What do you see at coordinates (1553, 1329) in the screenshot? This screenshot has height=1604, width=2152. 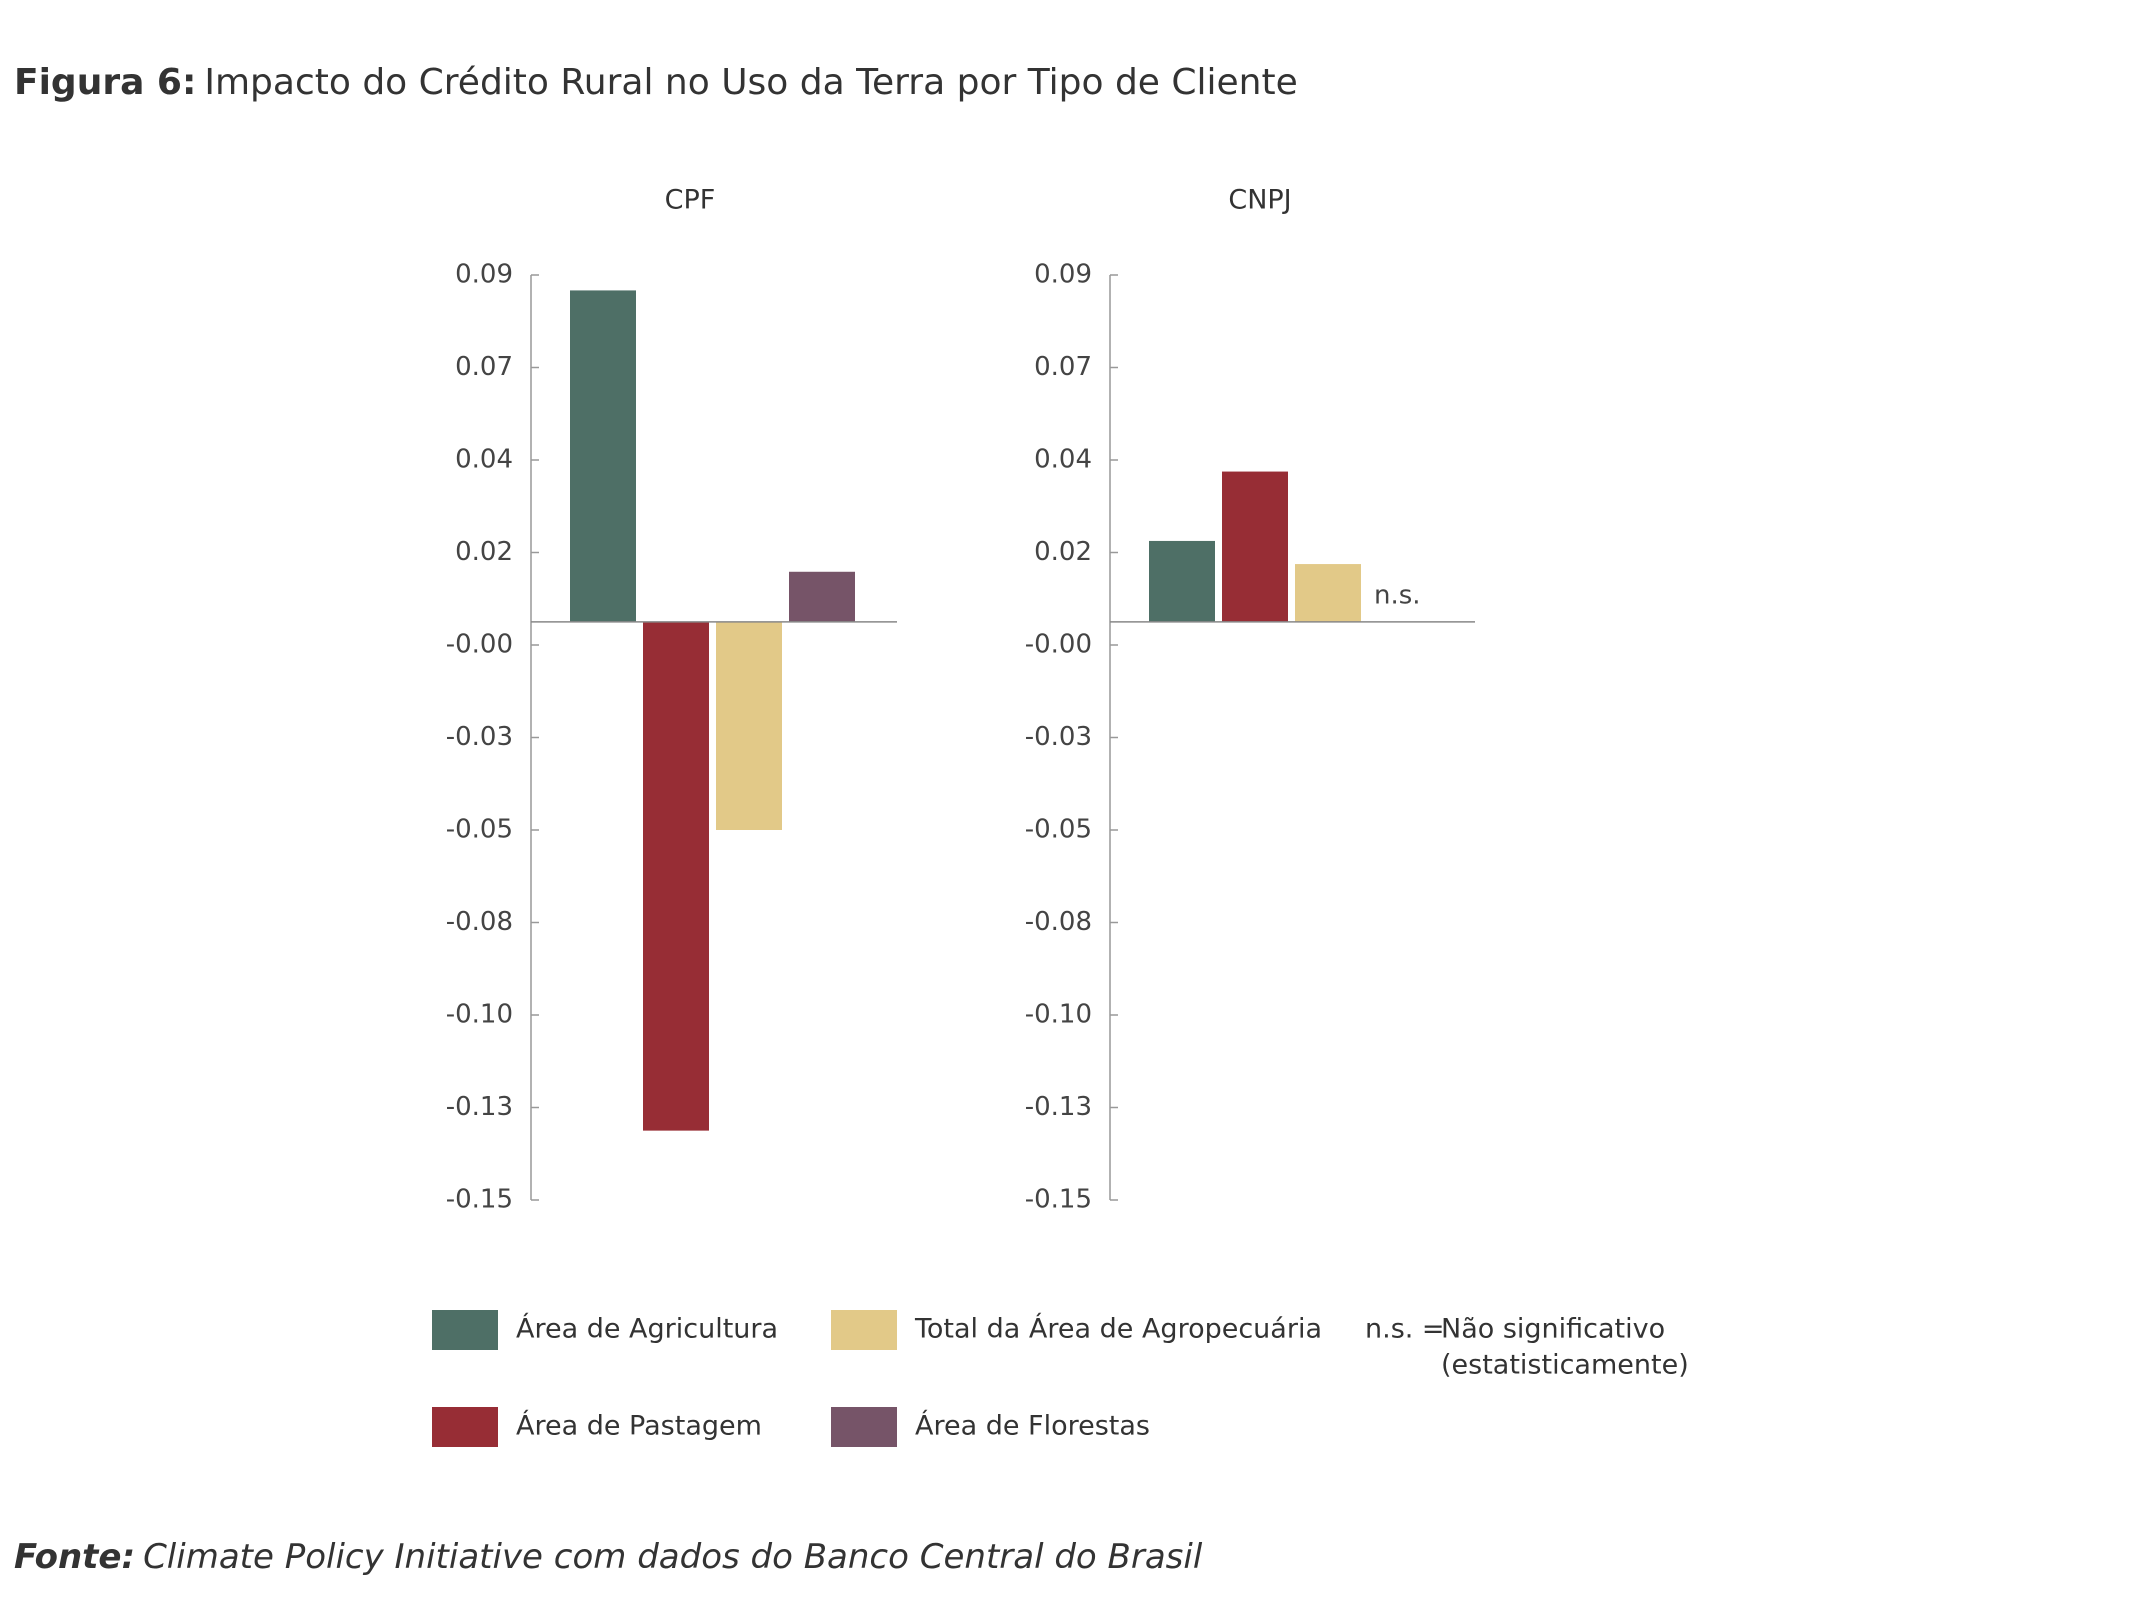 I see `legend-note: Não significativo` at bounding box center [1553, 1329].